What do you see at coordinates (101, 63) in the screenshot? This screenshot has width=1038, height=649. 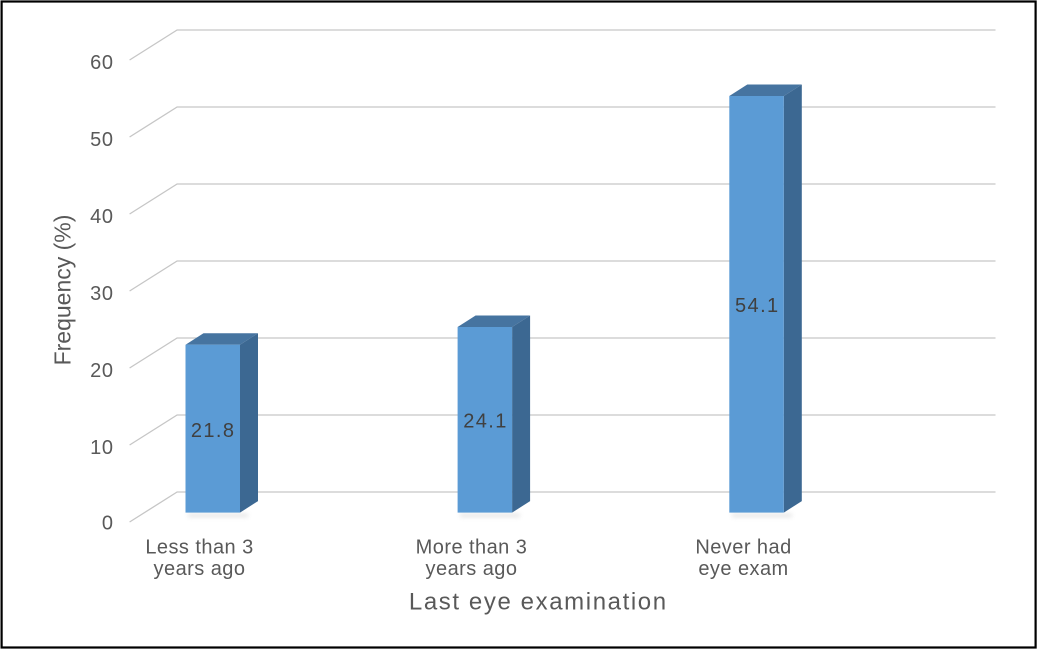 I see `svg-text: 60` at bounding box center [101, 63].